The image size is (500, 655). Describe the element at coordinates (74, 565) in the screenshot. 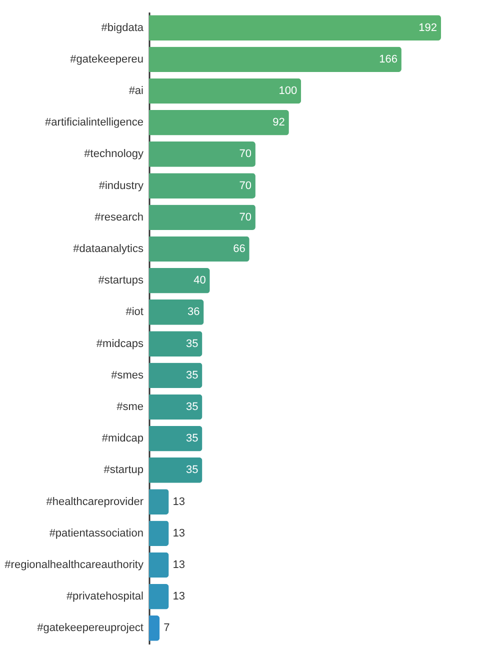

I see `y-tick-label: #regionalhealthcareauthority` at that location.